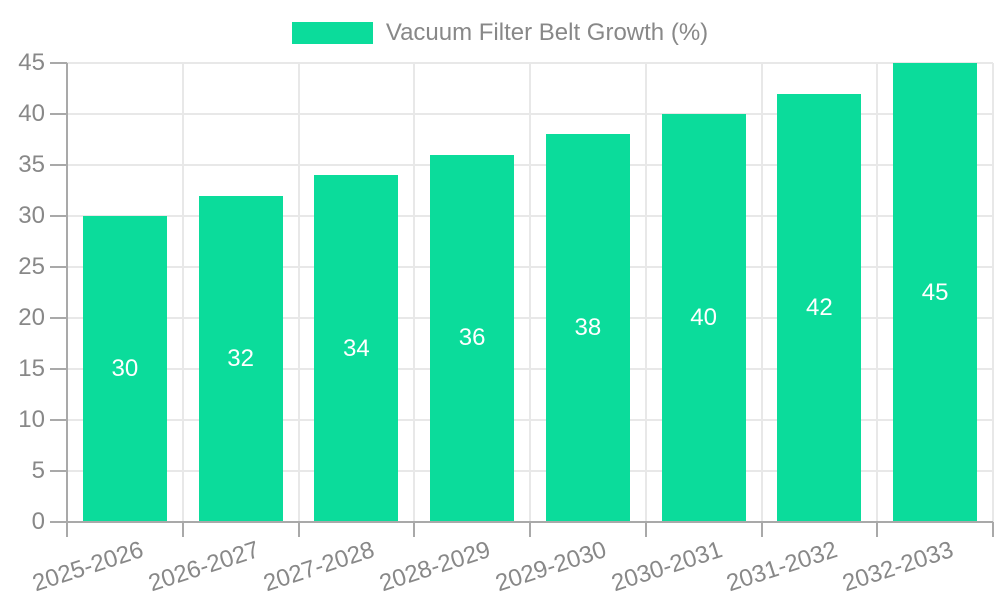 The width and height of the screenshot is (1000, 600). I want to click on bar-value-label: 40, so click(703, 317).